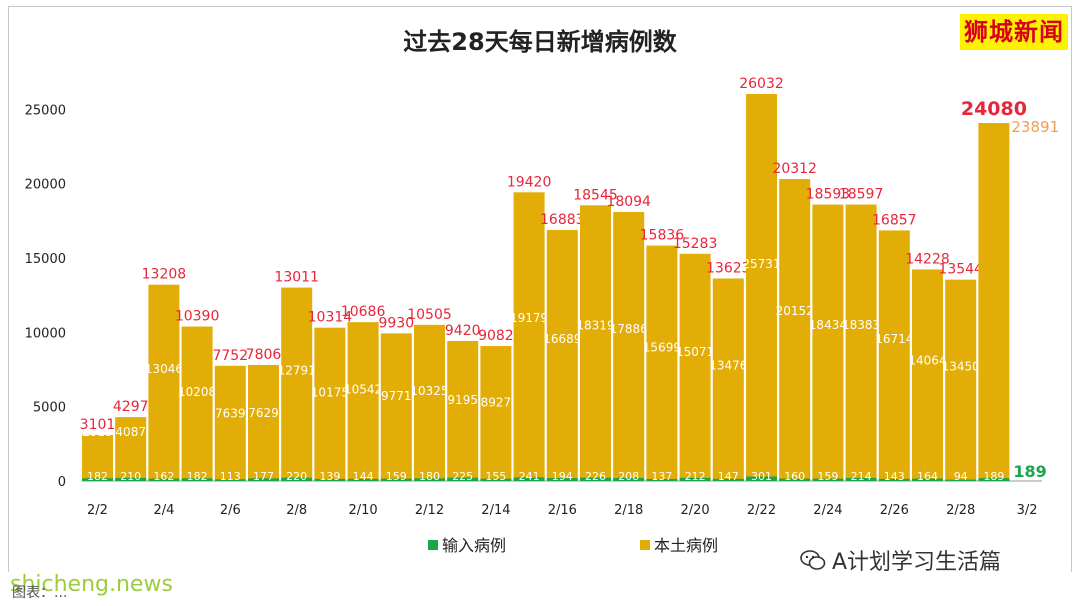 The height and width of the screenshot is (606, 1080). I want to click on x-tick-label: 2/18, so click(628, 510).